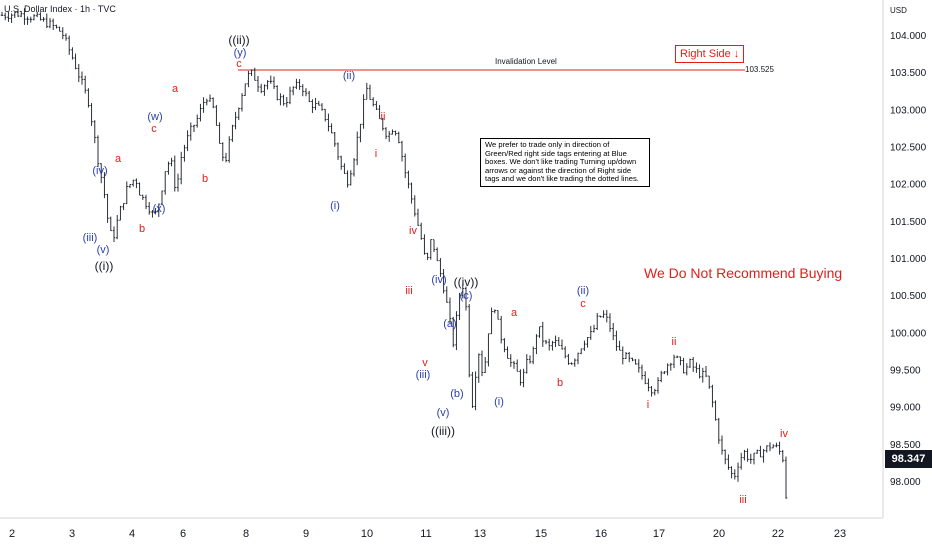 The image size is (932, 550). I want to click on wave-label: c, so click(583, 304).